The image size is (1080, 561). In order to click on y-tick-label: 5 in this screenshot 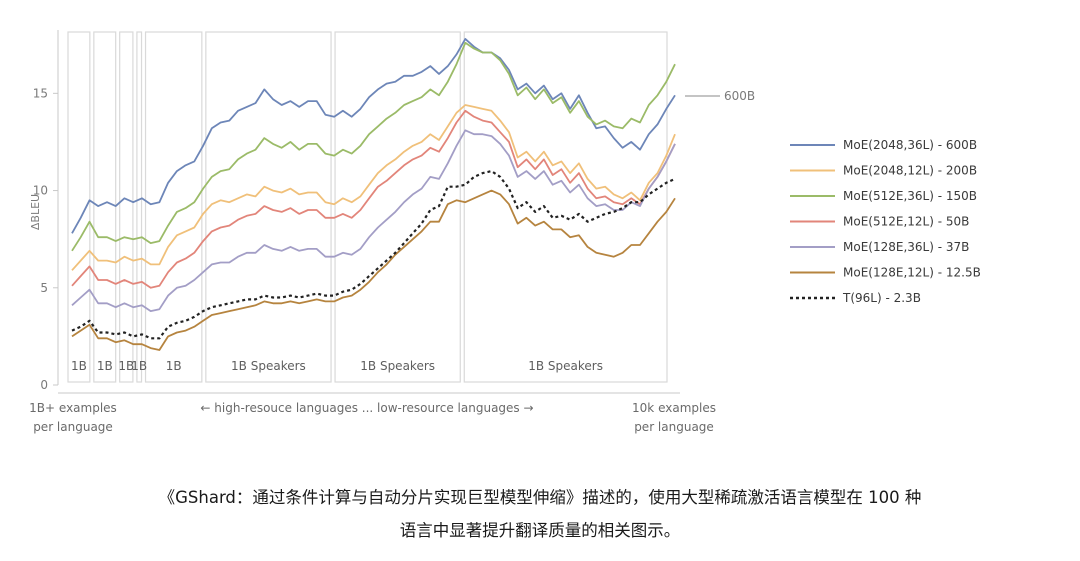, I will do `click(44, 288)`.